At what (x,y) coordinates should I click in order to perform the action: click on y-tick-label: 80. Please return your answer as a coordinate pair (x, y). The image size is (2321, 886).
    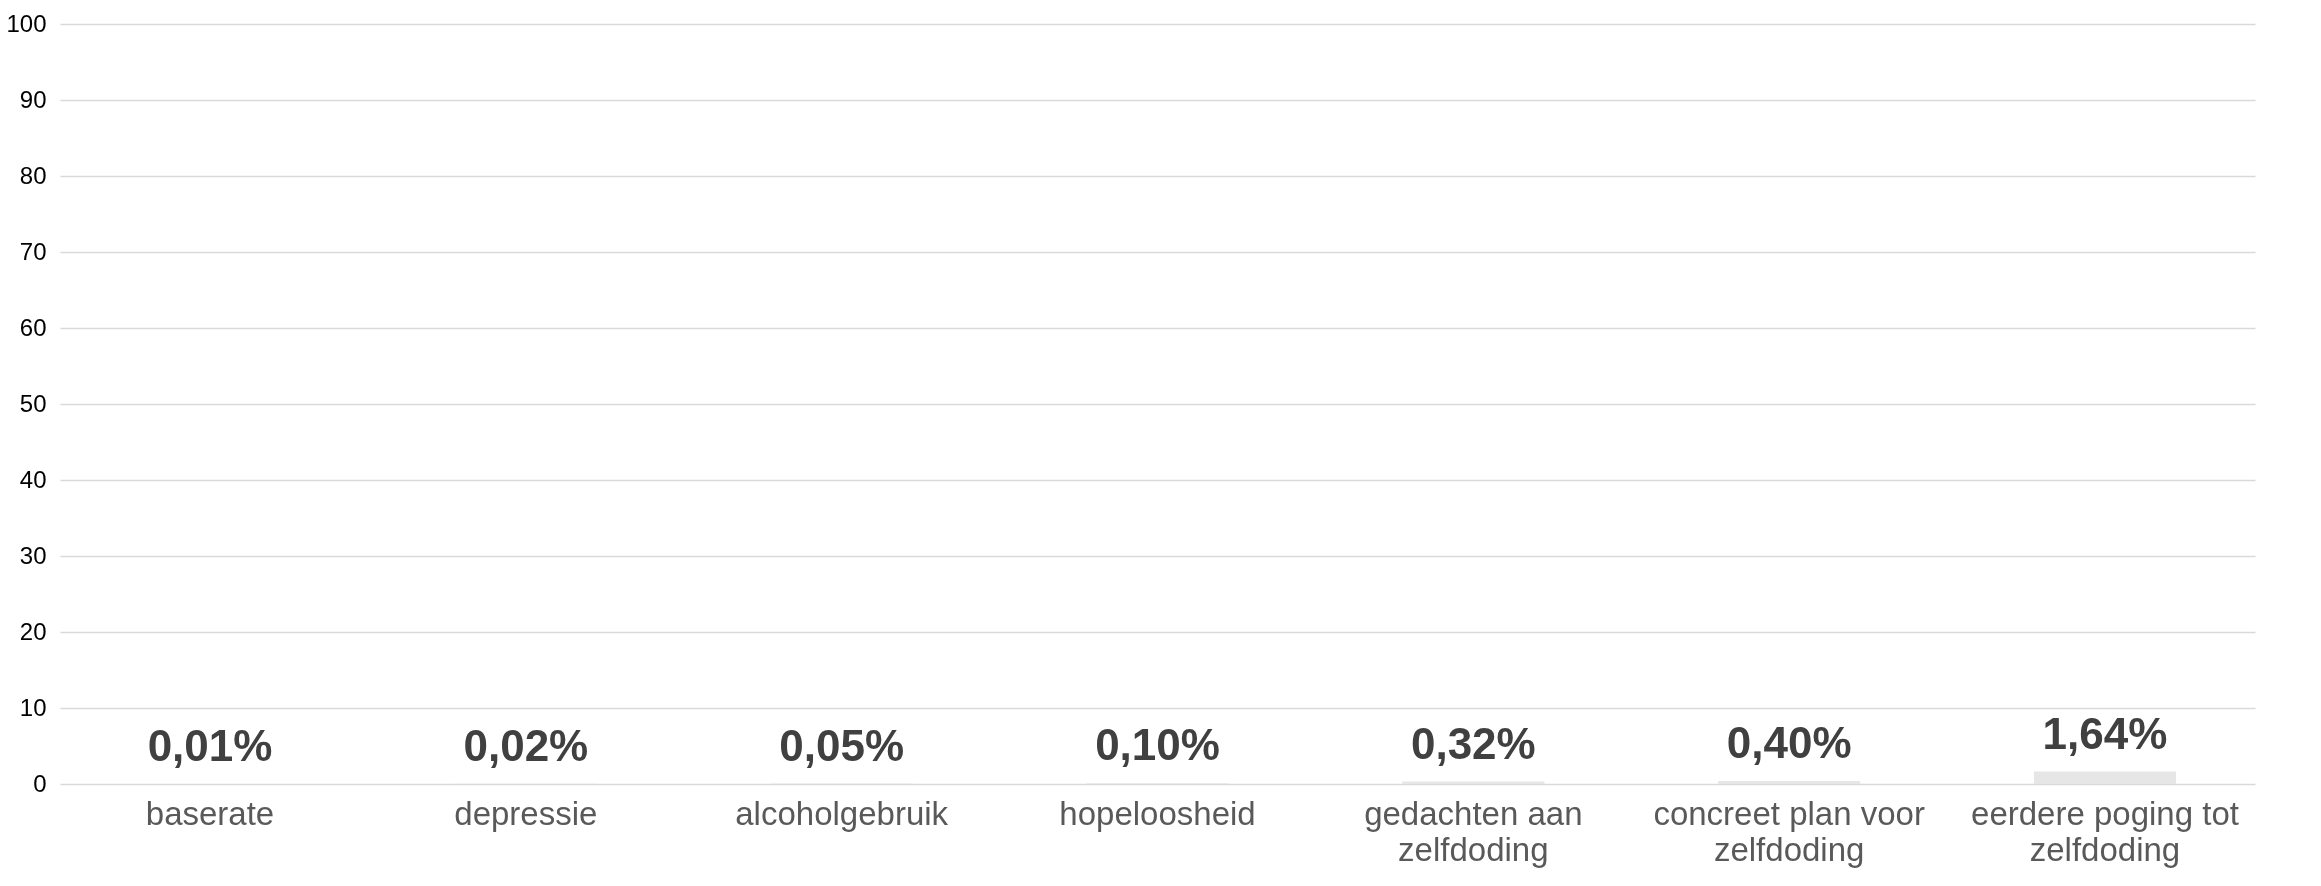
    Looking at the image, I should click on (33, 175).